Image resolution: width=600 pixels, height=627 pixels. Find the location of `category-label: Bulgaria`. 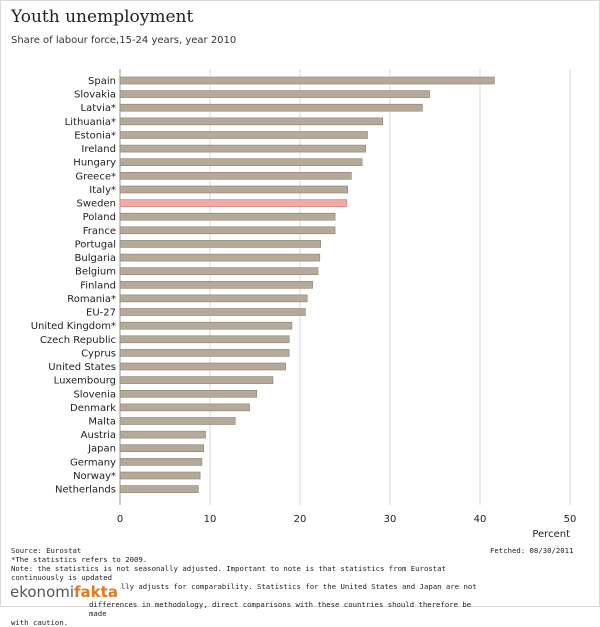

category-label: Bulgaria is located at coordinates (95, 258).